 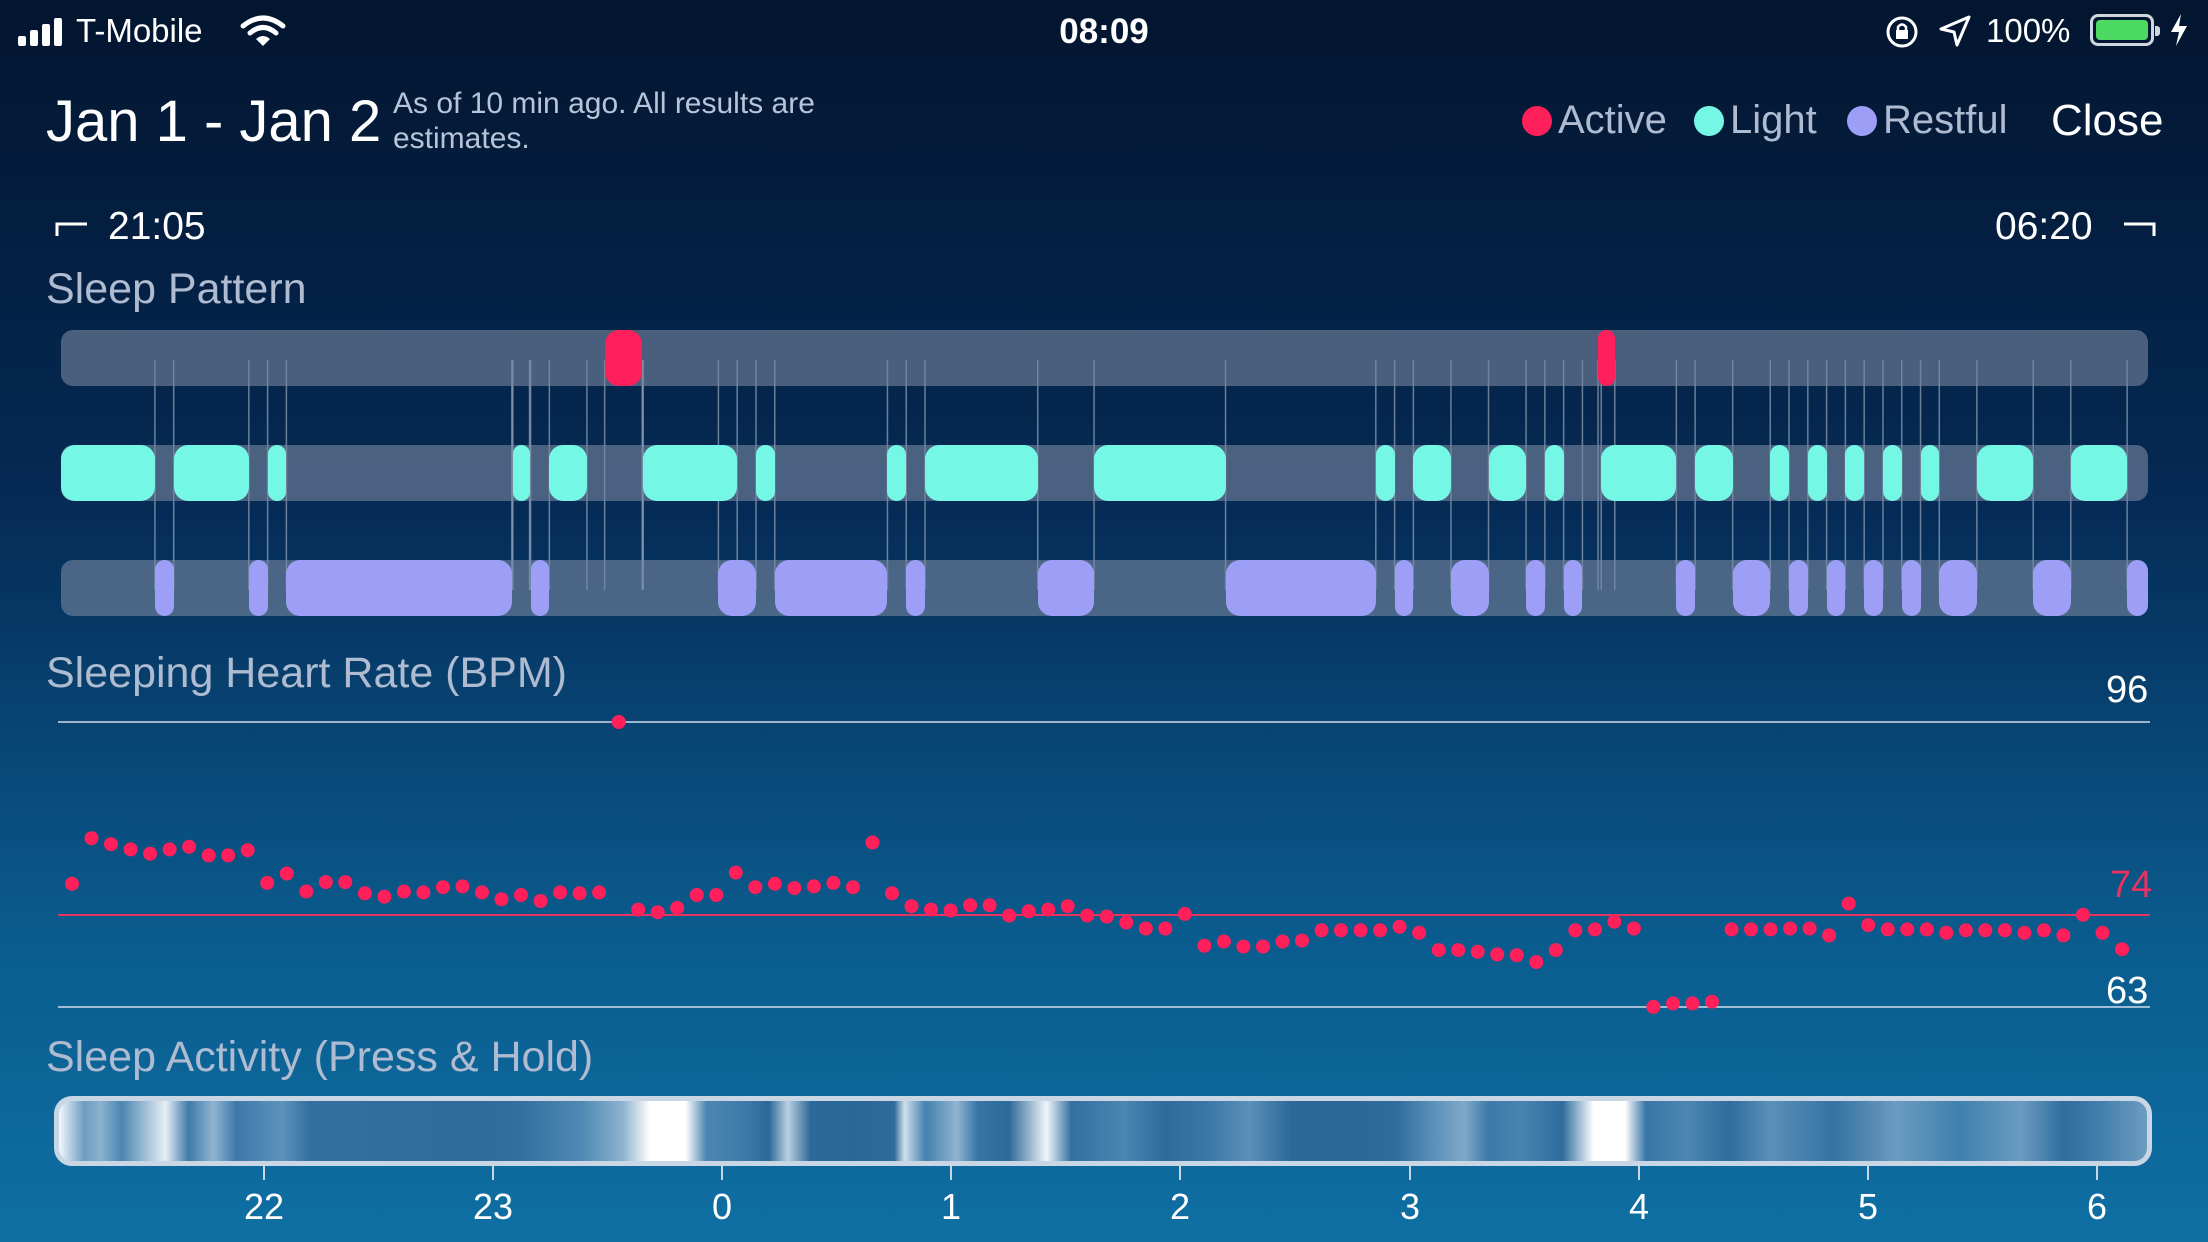 What do you see at coordinates (1104, 473) in the screenshot?
I see `light-track` at bounding box center [1104, 473].